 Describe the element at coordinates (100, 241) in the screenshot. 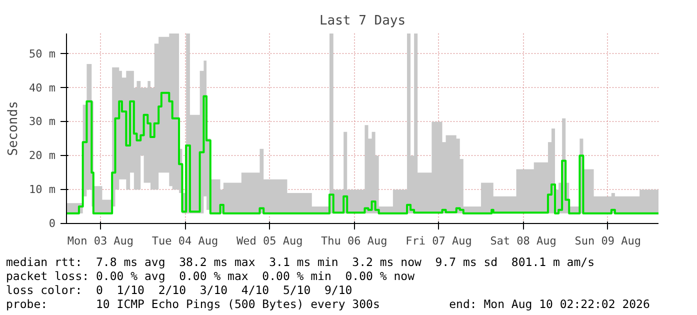

I see `x-tick-label: Mon 03 Aug` at that location.